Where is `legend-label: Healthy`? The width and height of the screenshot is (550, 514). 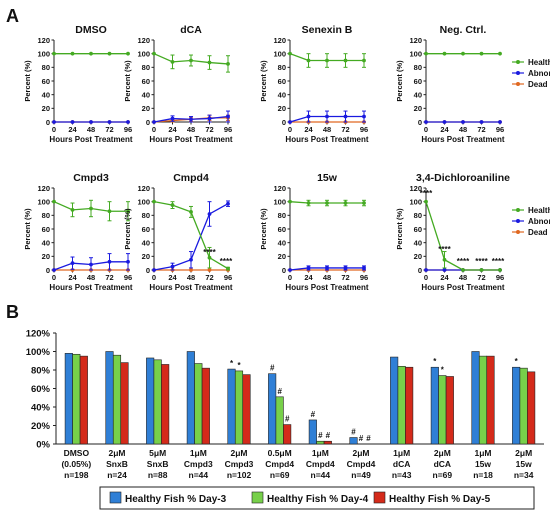 legend-label: Healthy is located at coordinates (539, 210).